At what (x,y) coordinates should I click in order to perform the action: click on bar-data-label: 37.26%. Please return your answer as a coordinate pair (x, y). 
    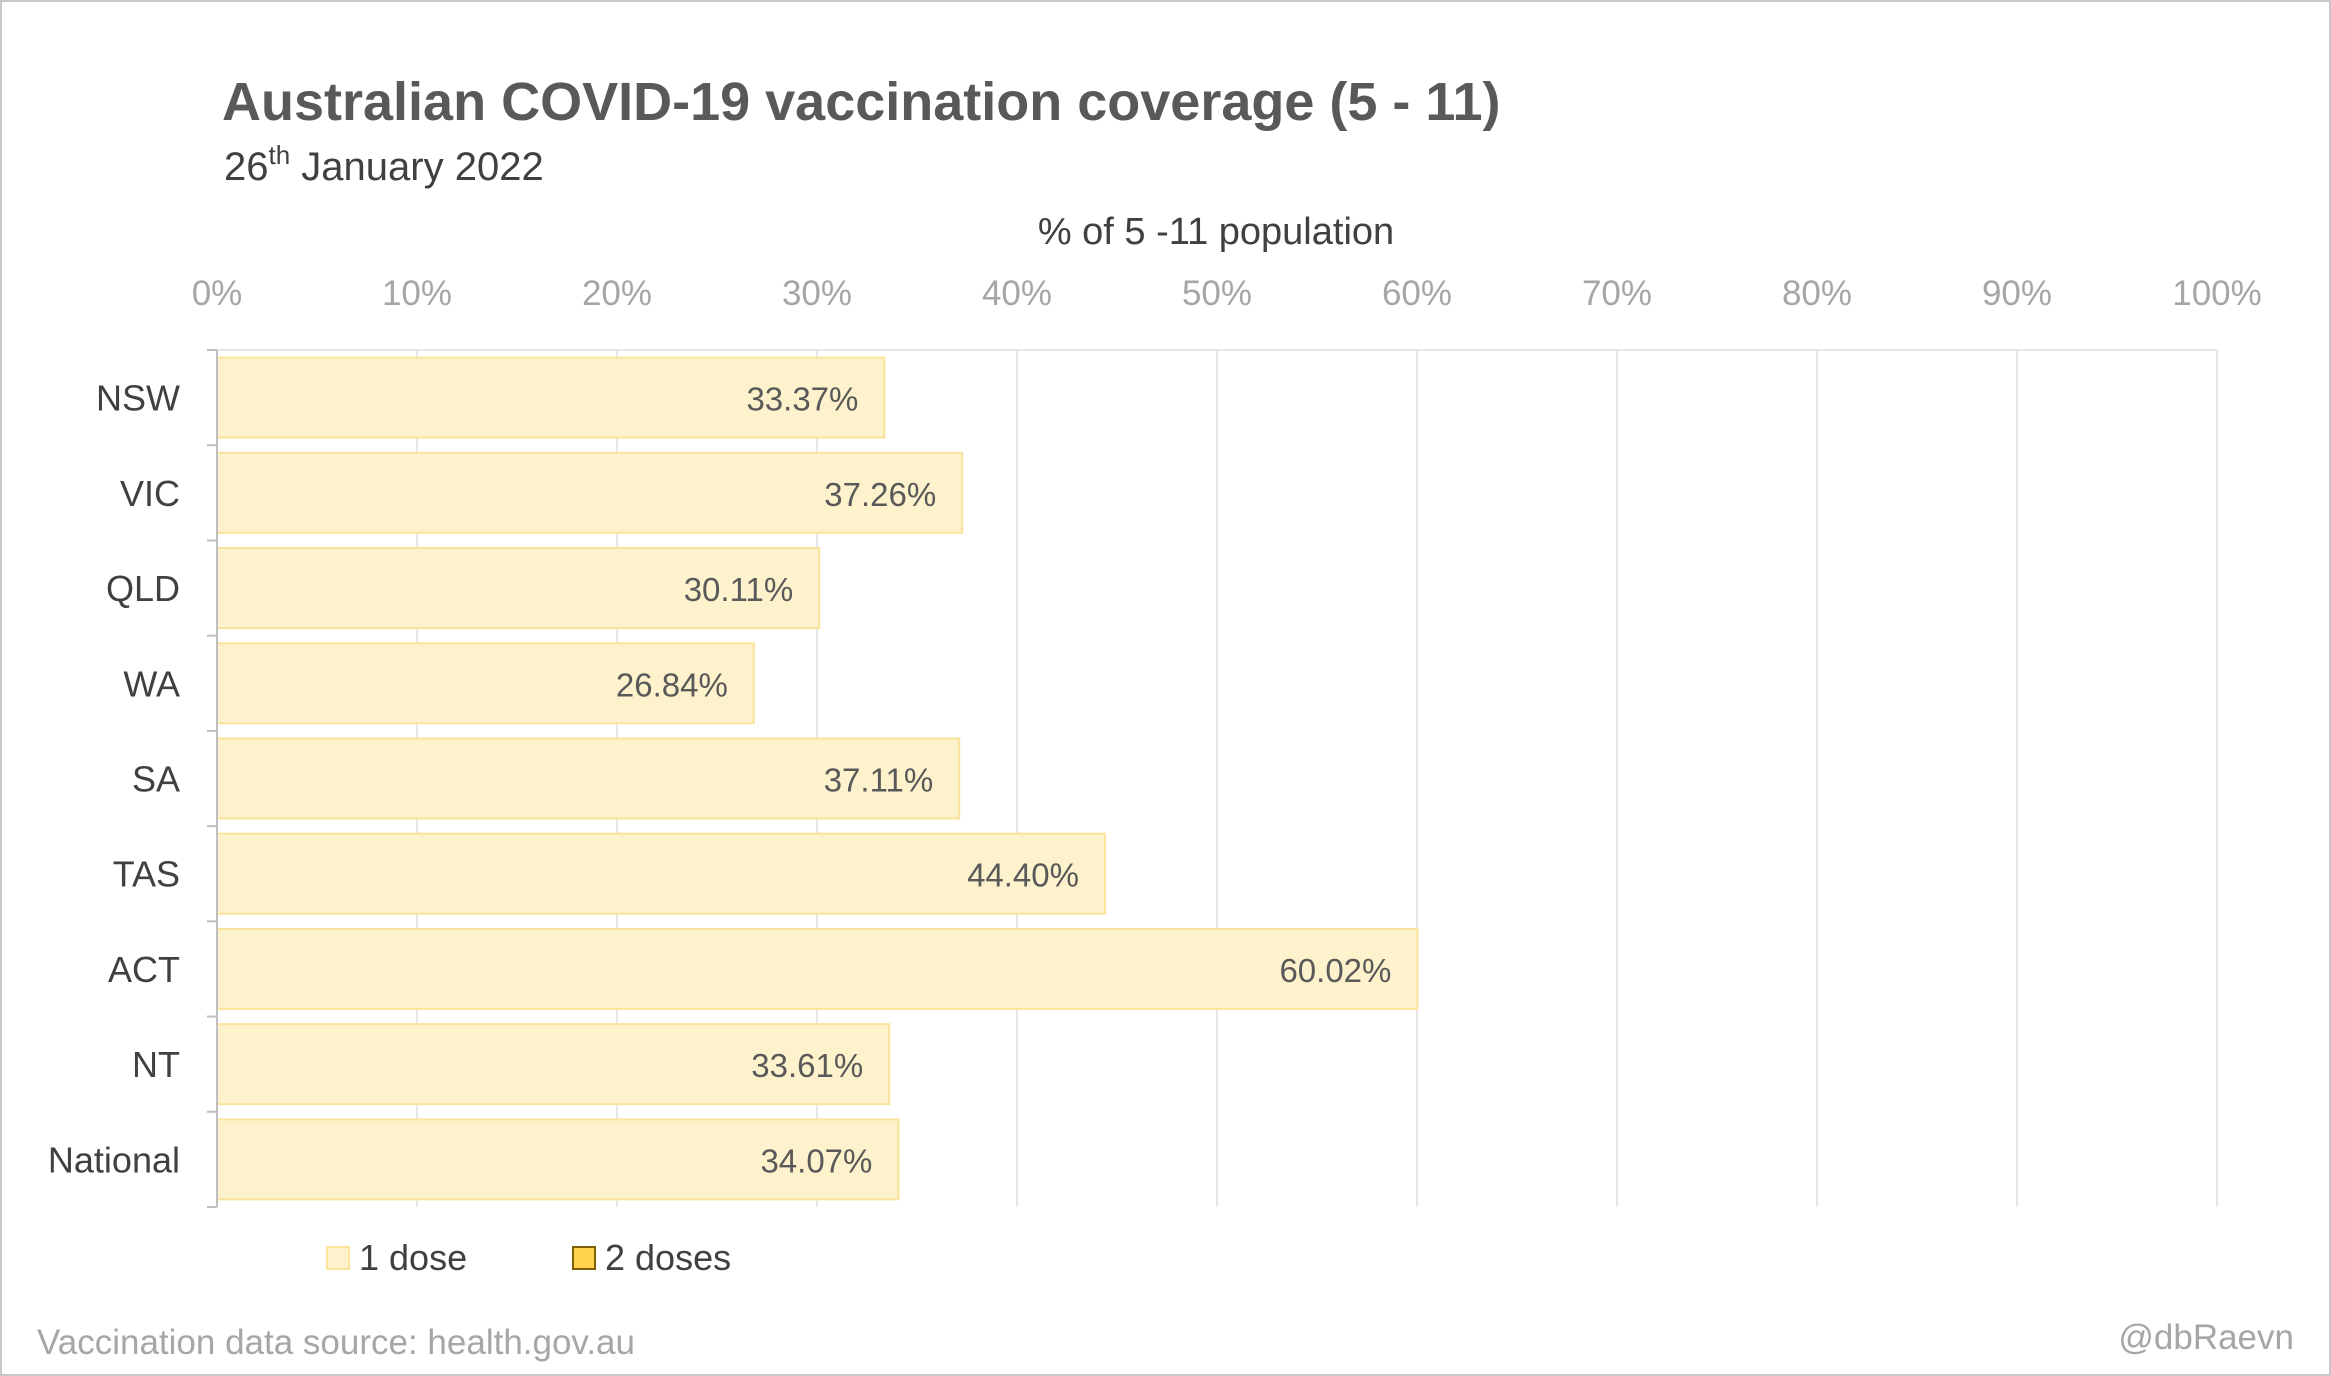
    Looking at the image, I should click on (880, 494).